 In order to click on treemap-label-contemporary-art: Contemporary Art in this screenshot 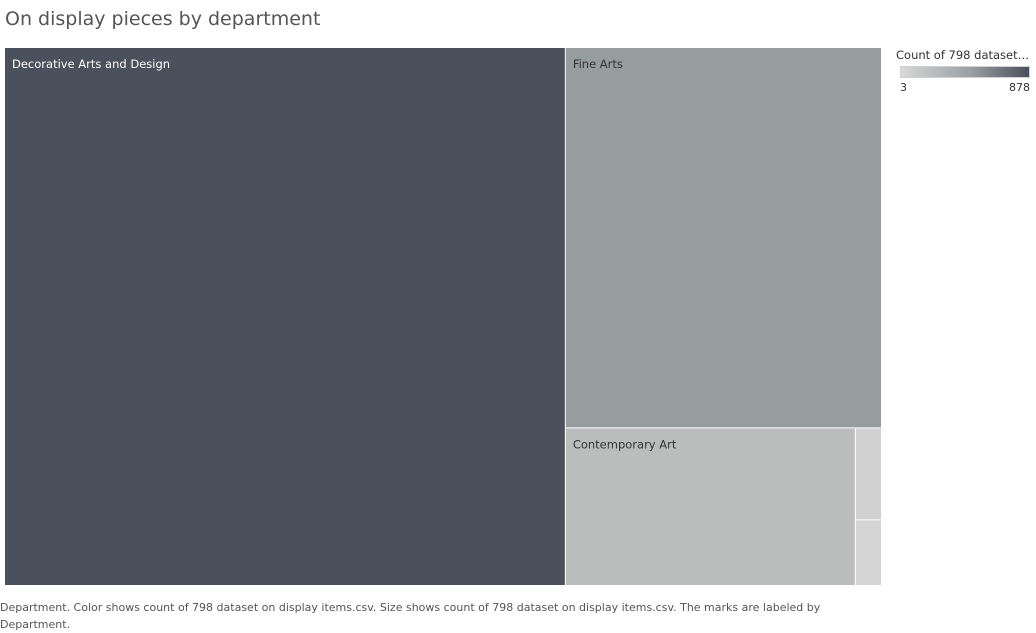, I will do `click(625, 444)`.